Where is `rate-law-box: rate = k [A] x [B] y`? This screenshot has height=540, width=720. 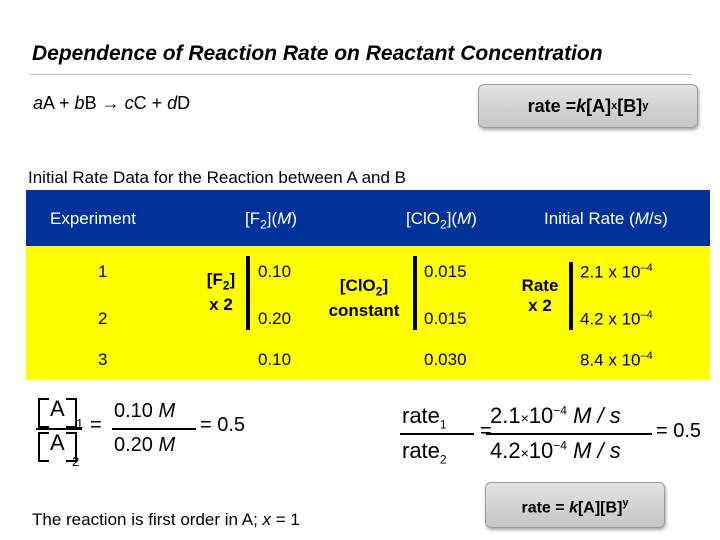
rate-law-box: rate = k [A] x [B] y is located at coordinates (588, 106).